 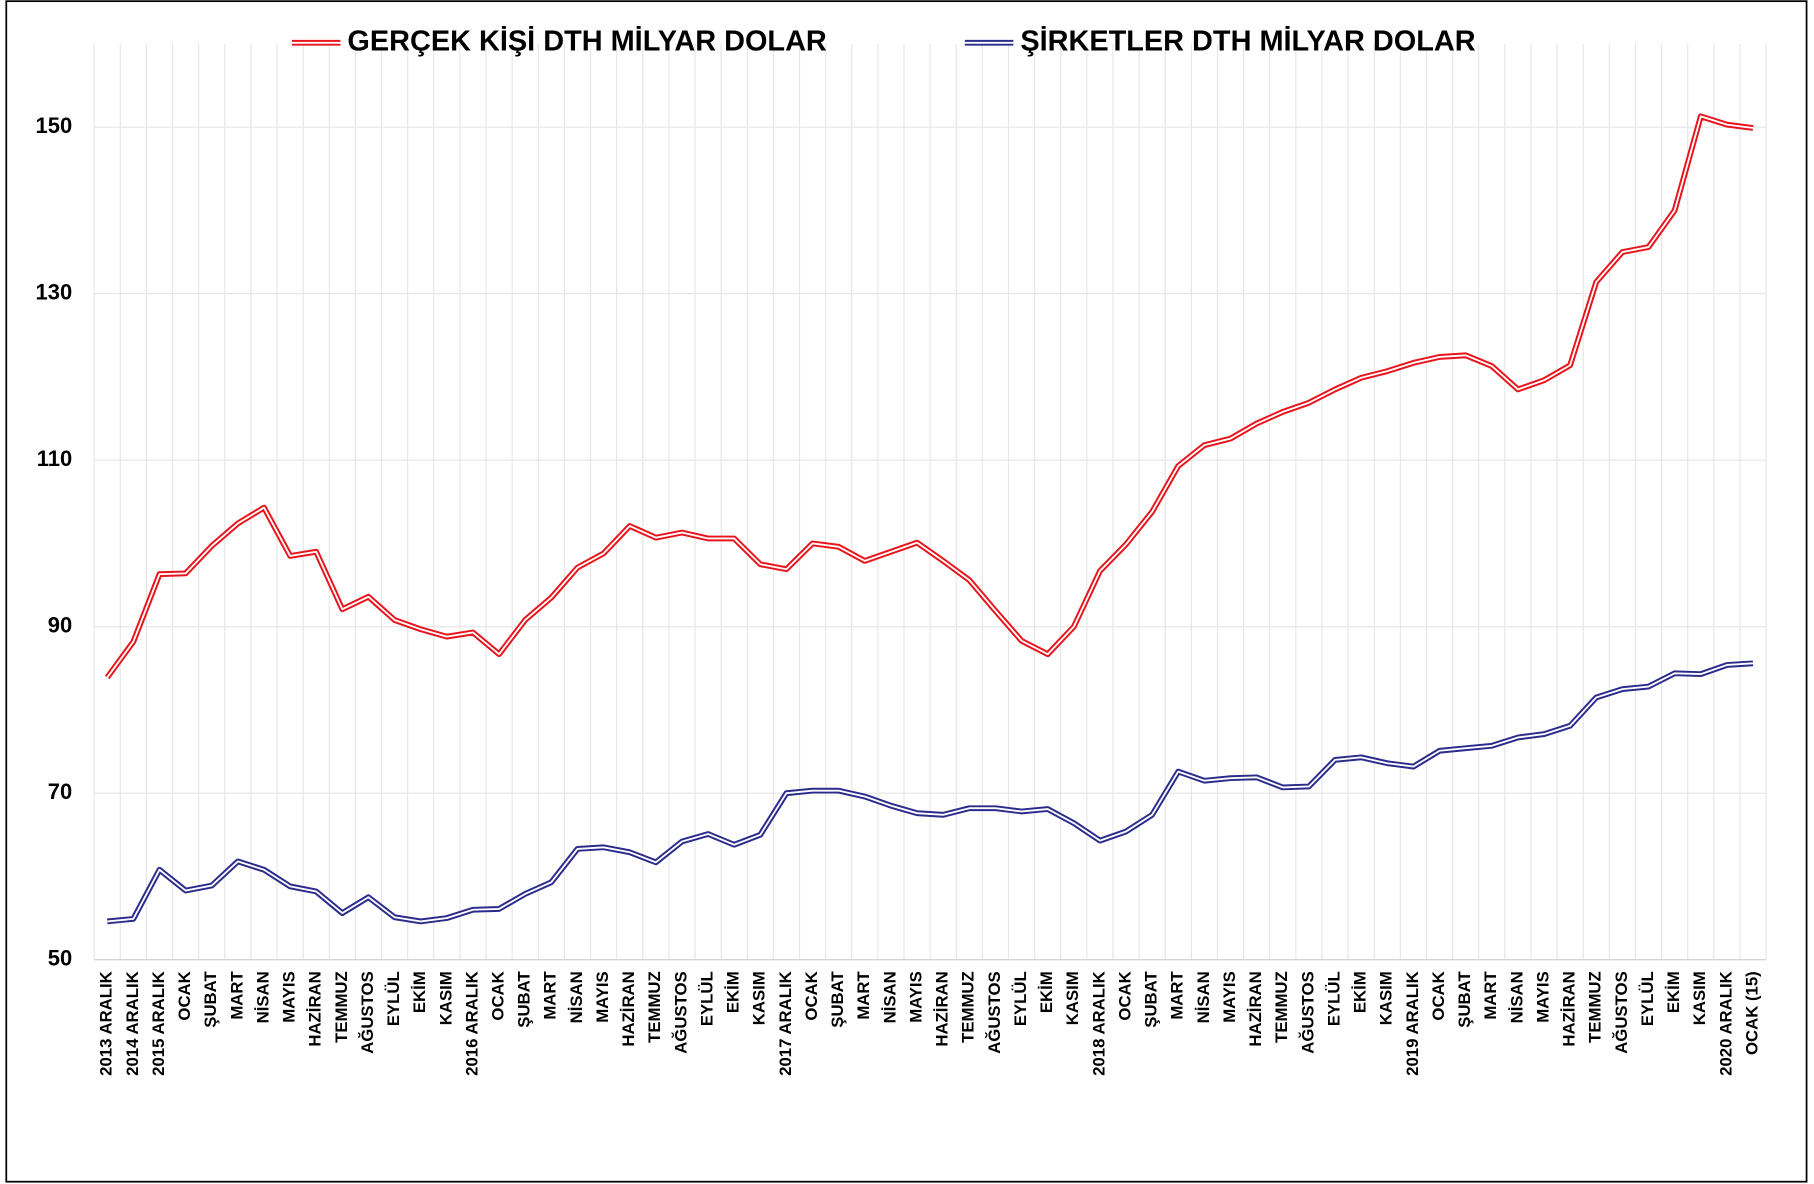 What do you see at coordinates (158, 1023) in the screenshot?
I see `x-tick-label: 2015 ARALIK` at bounding box center [158, 1023].